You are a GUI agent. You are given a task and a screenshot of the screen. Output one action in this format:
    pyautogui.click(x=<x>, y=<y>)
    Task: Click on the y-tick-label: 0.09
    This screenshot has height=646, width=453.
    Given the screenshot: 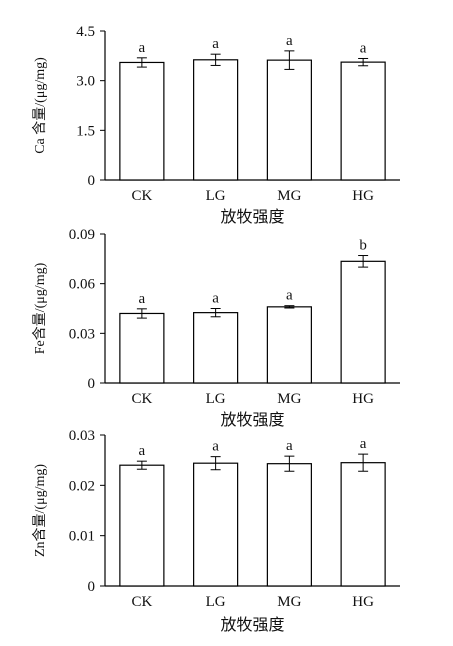 What is the action you would take?
    pyautogui.click(x=82, y=235)
    